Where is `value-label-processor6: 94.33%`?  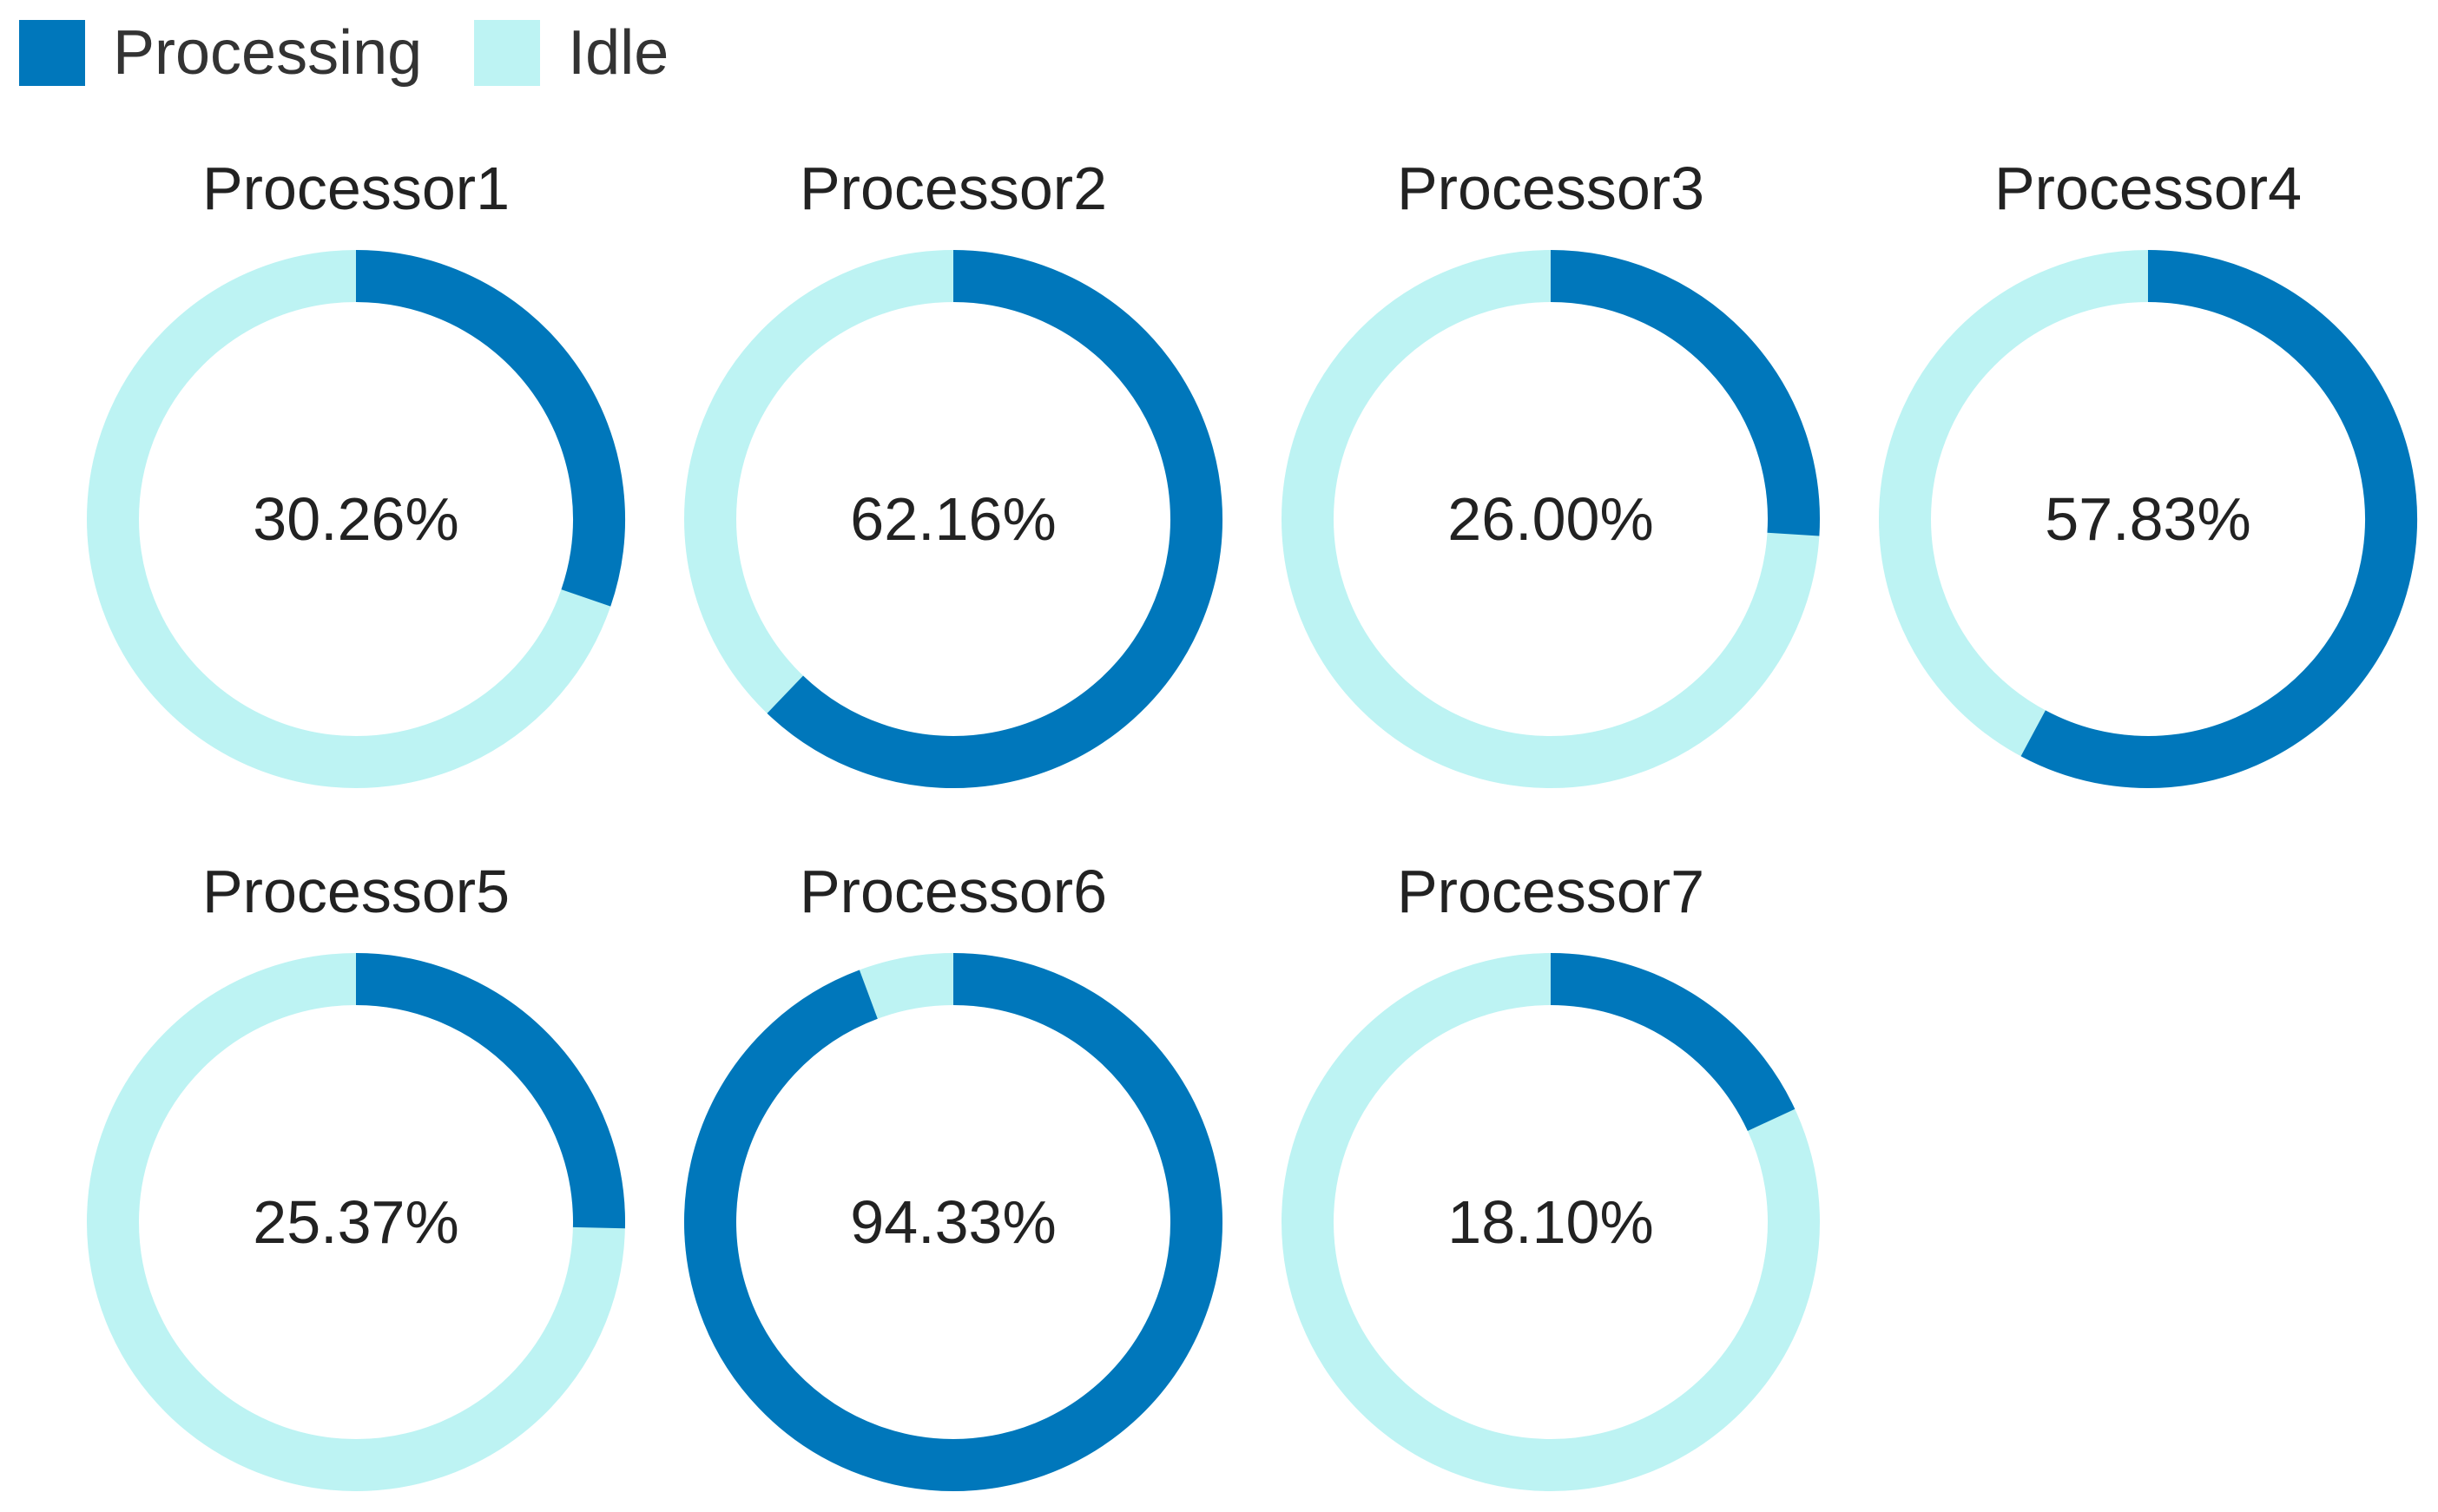 value-label-processor6: 94.33% is located at coordinates (953, 1222).